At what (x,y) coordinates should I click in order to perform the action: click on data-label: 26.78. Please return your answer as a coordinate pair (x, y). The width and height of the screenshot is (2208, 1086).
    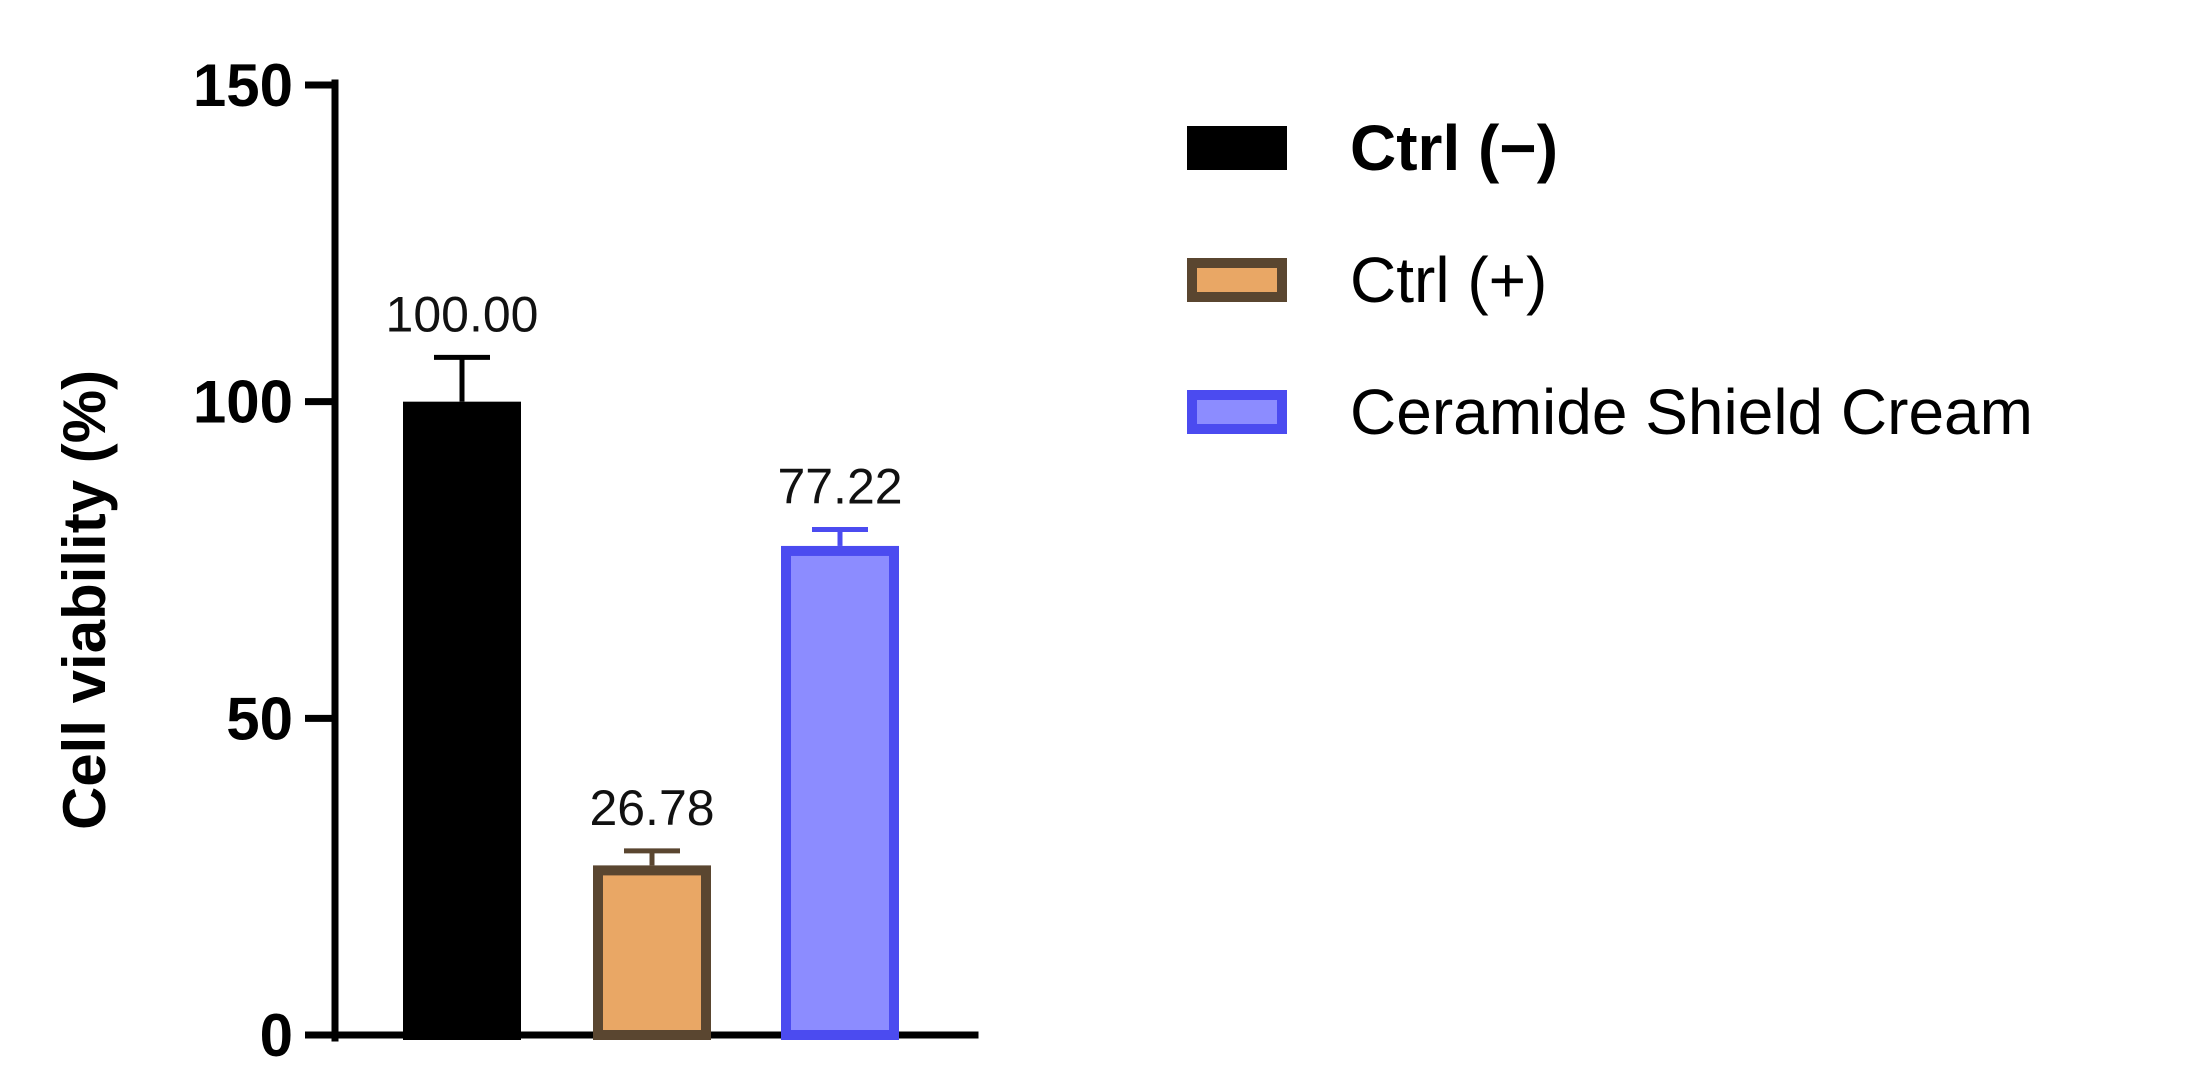
    Looking at the image, I should click on (651, 808).